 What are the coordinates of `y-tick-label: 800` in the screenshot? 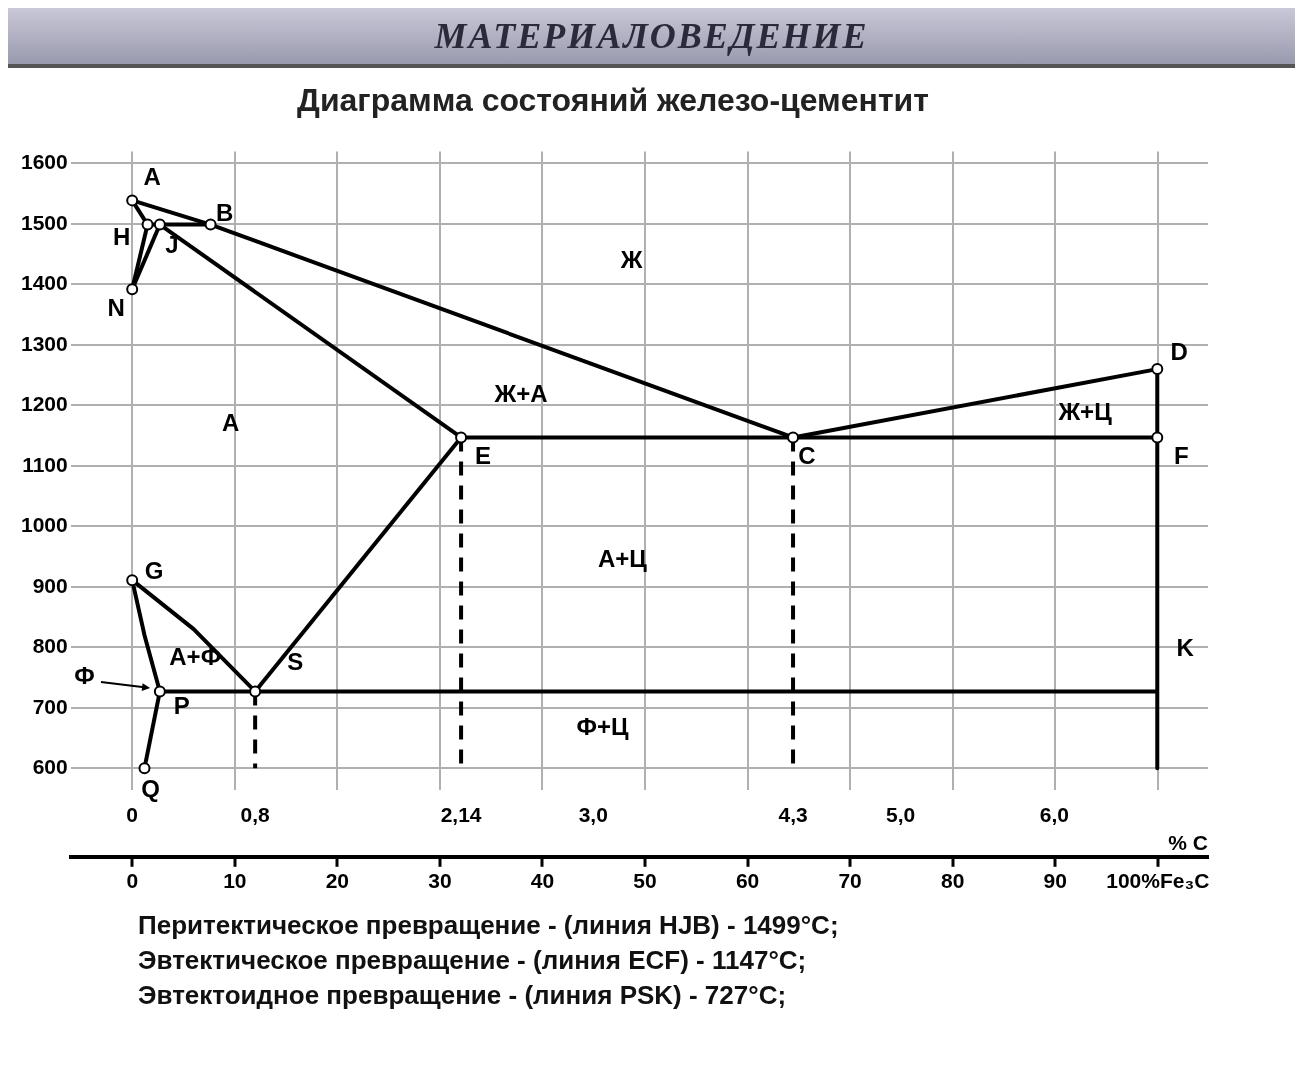 It's located at (50, 646).